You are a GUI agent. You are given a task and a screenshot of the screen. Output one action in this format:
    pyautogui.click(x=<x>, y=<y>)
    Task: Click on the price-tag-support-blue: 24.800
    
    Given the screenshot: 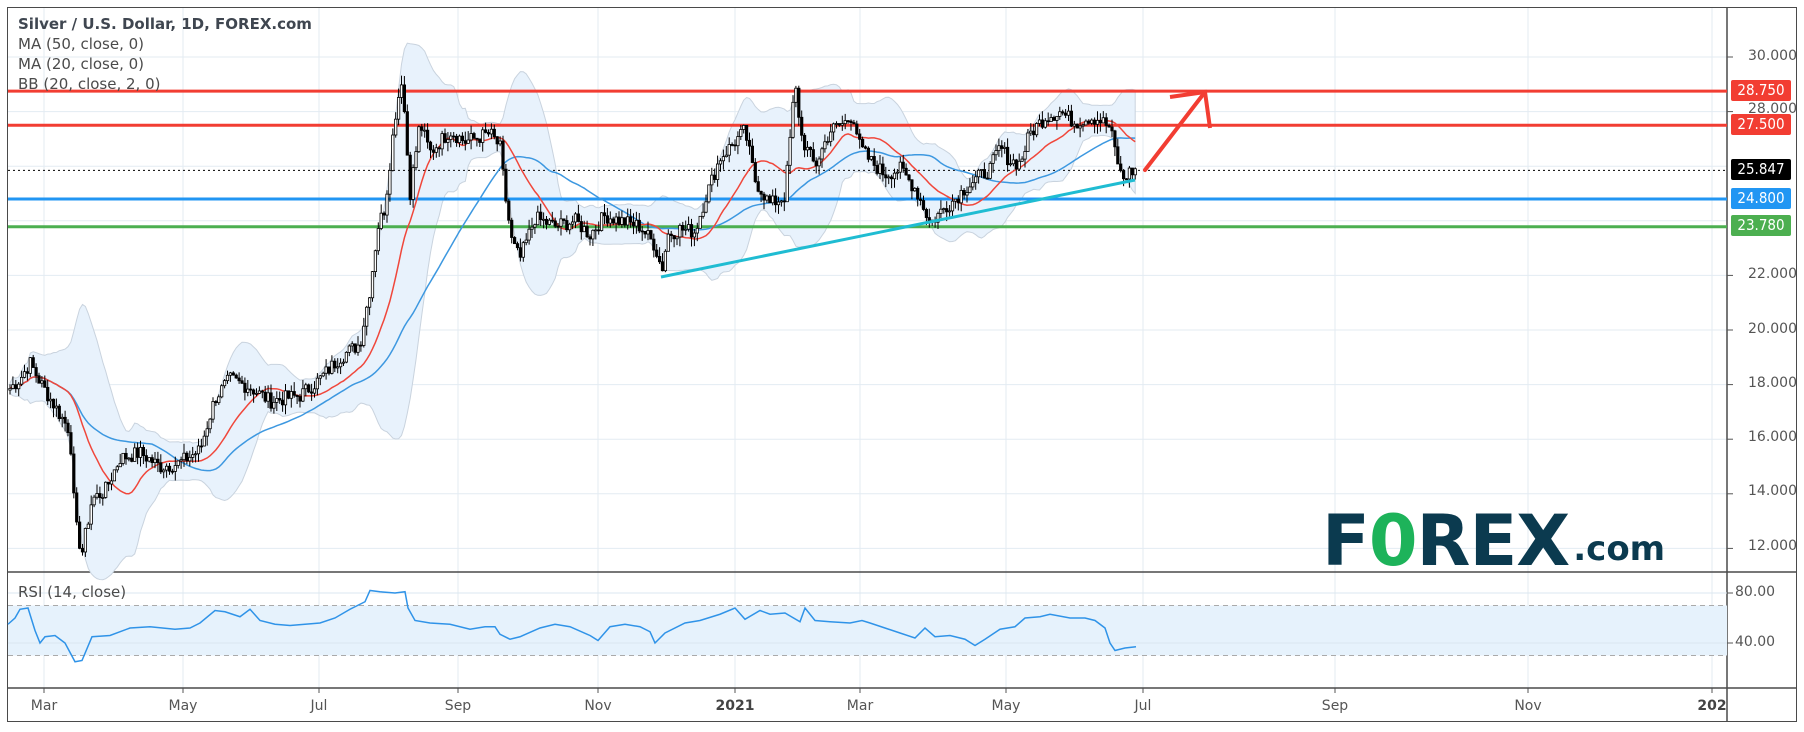 What is the action you would take?
    pyautogui.click(x=1761, y=198)
    